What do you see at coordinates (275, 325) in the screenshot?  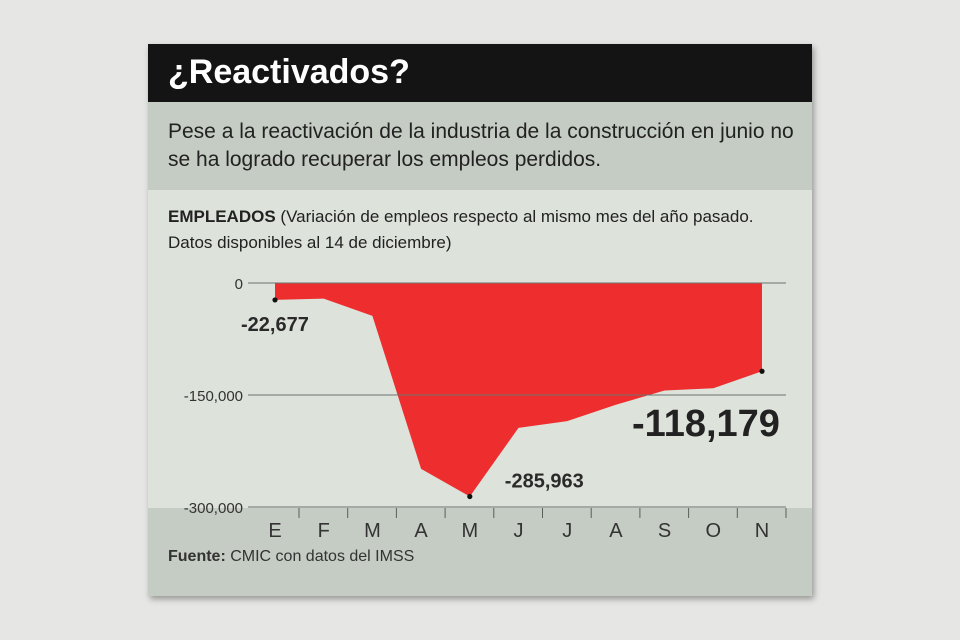 I see `data-label-0: -22,677` at bounding box center [275, 325].